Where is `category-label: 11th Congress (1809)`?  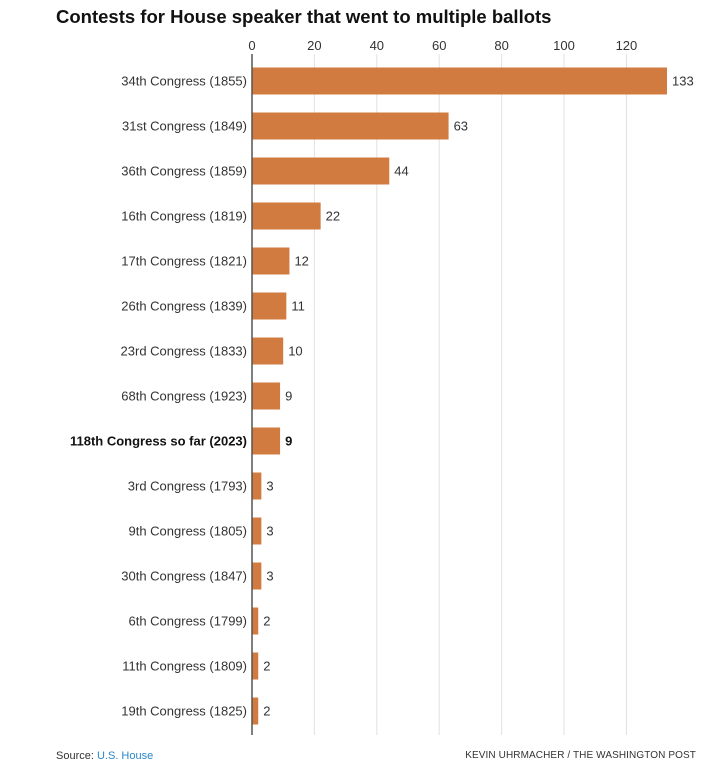 category-label: 11th Congress (1809) is located at coordinates (184, 666).